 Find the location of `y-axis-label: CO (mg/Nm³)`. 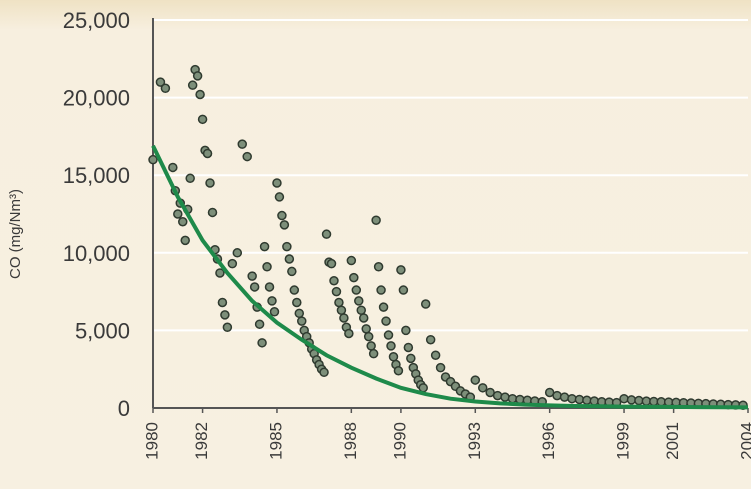

y-axis-label: CO (mg/Nm³) is located at coordinates (15, 234).